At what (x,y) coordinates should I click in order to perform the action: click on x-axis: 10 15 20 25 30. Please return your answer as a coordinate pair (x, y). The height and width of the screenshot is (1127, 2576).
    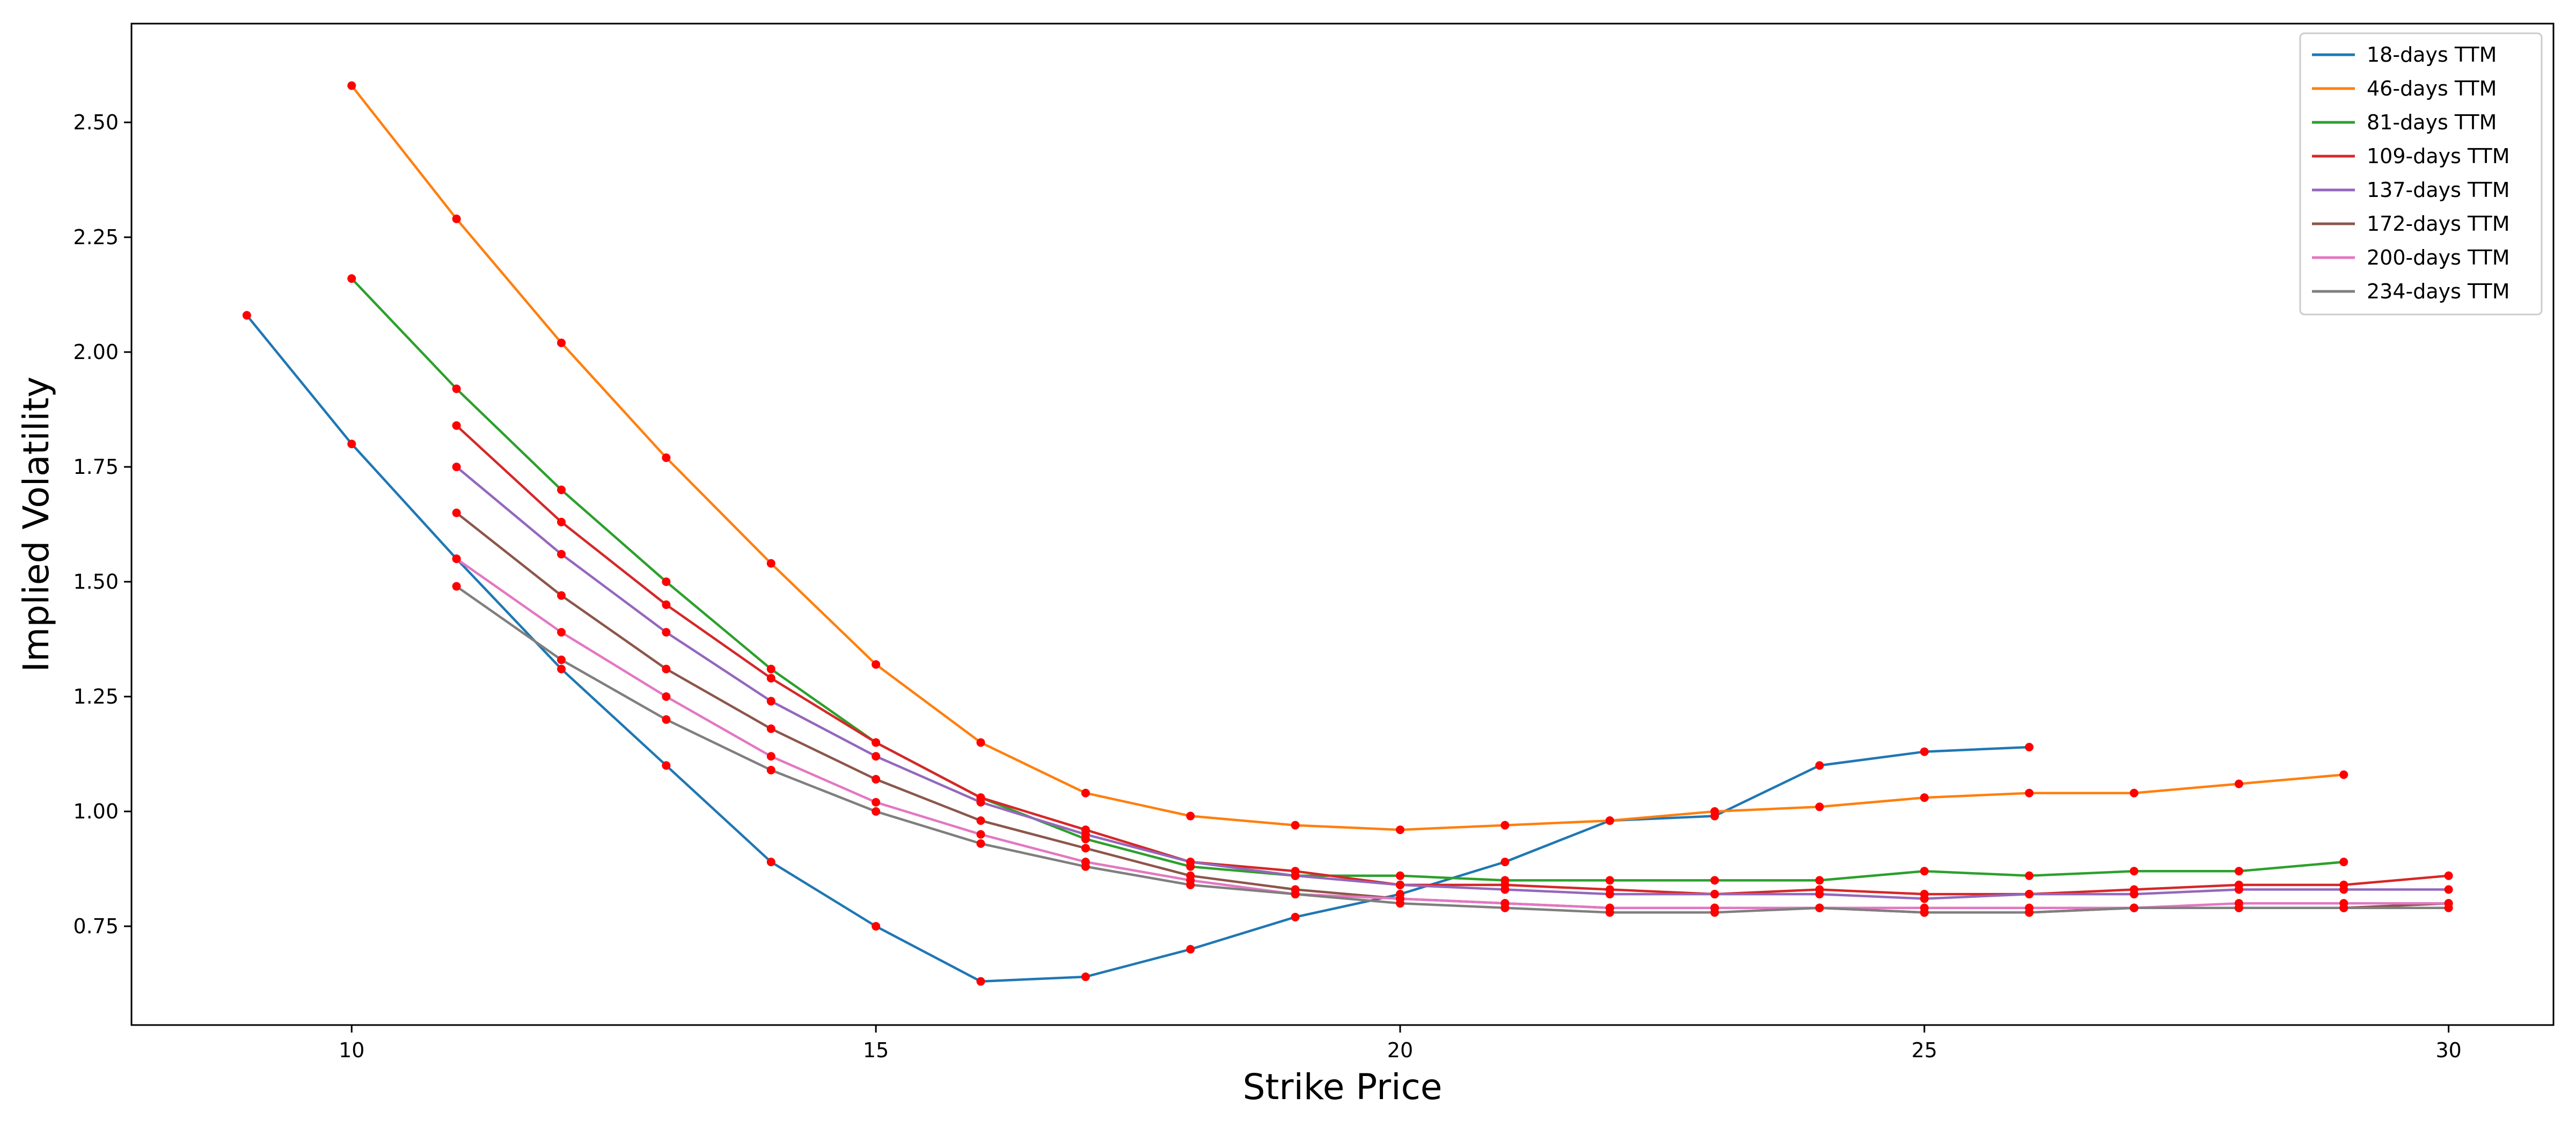
    Looking at the image, I should click on (1400, 1043).